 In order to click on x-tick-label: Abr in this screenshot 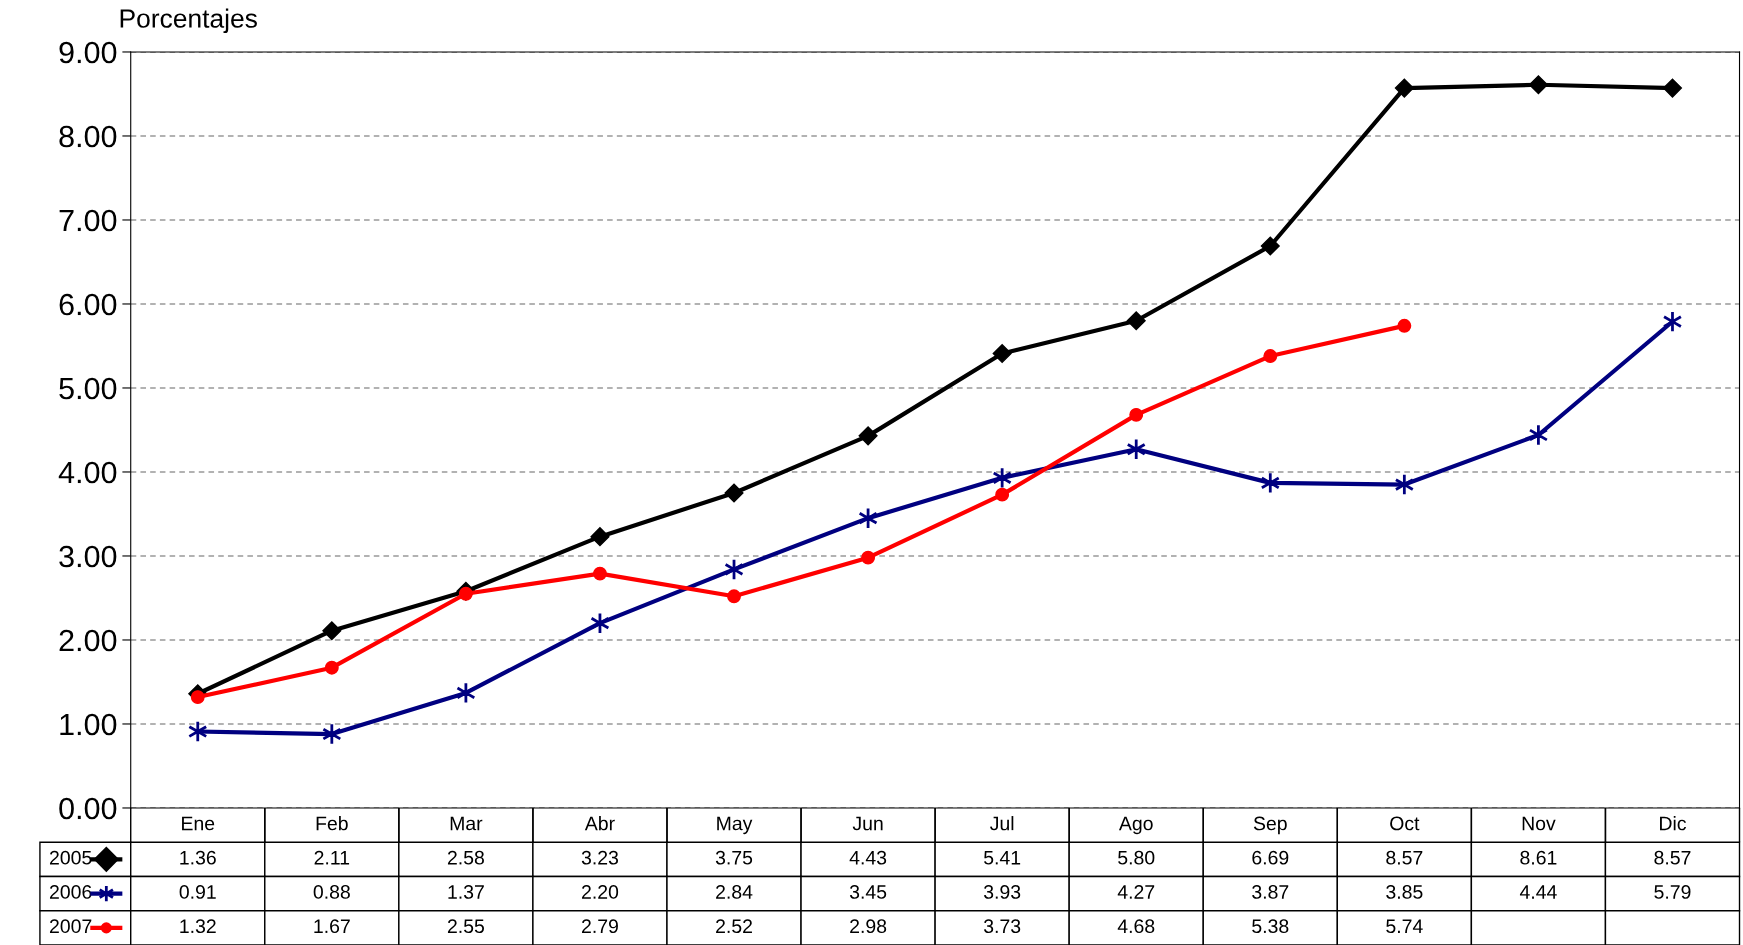, I will do `click(599, 823)`.